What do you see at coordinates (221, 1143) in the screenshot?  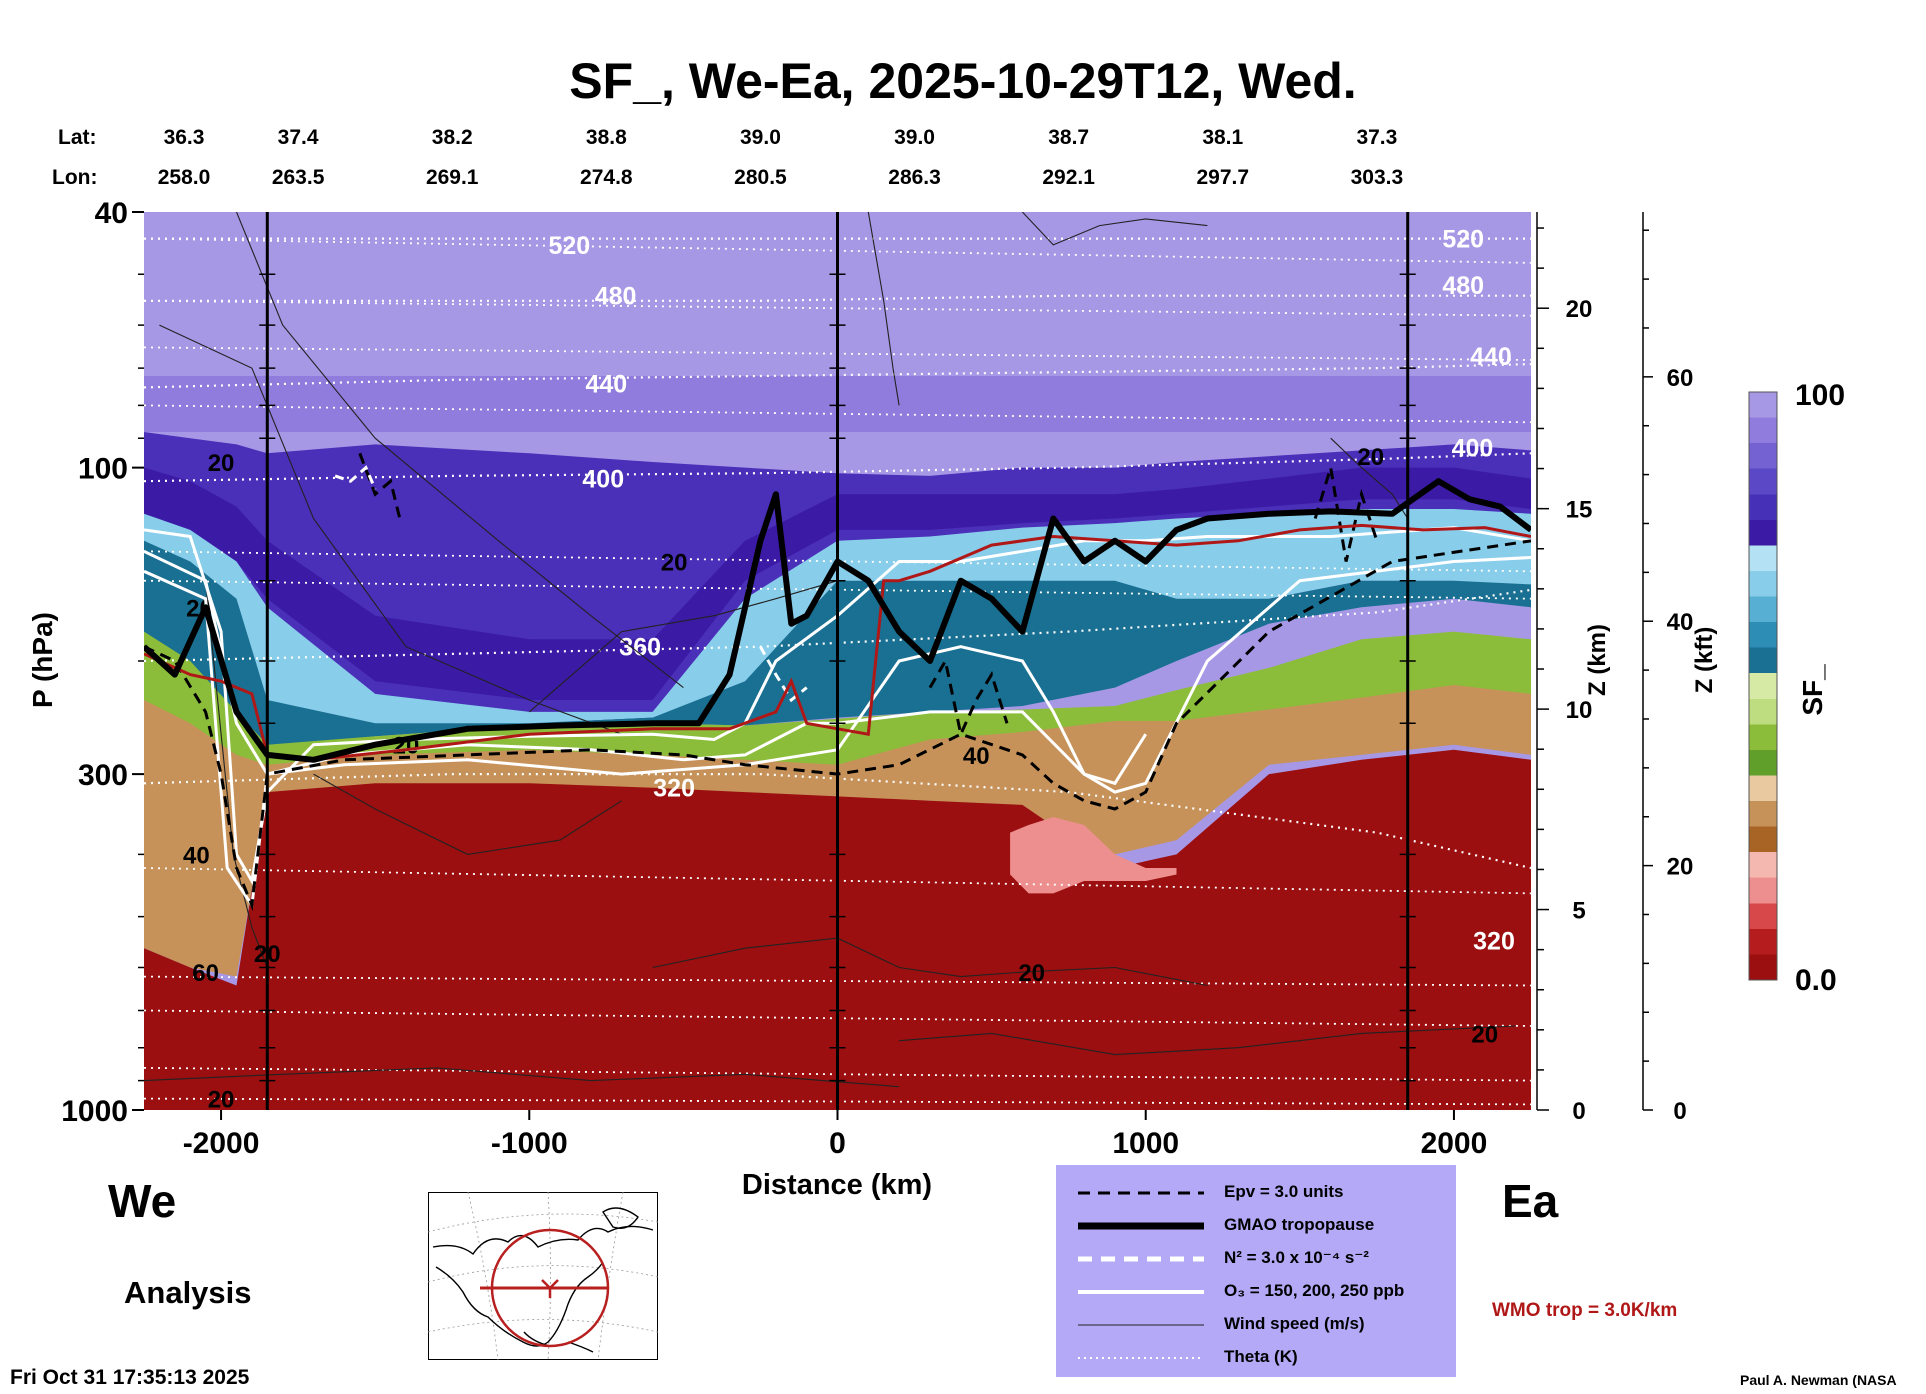 I see `x-tick-label: -2000` at bounding box center [221, 1143].